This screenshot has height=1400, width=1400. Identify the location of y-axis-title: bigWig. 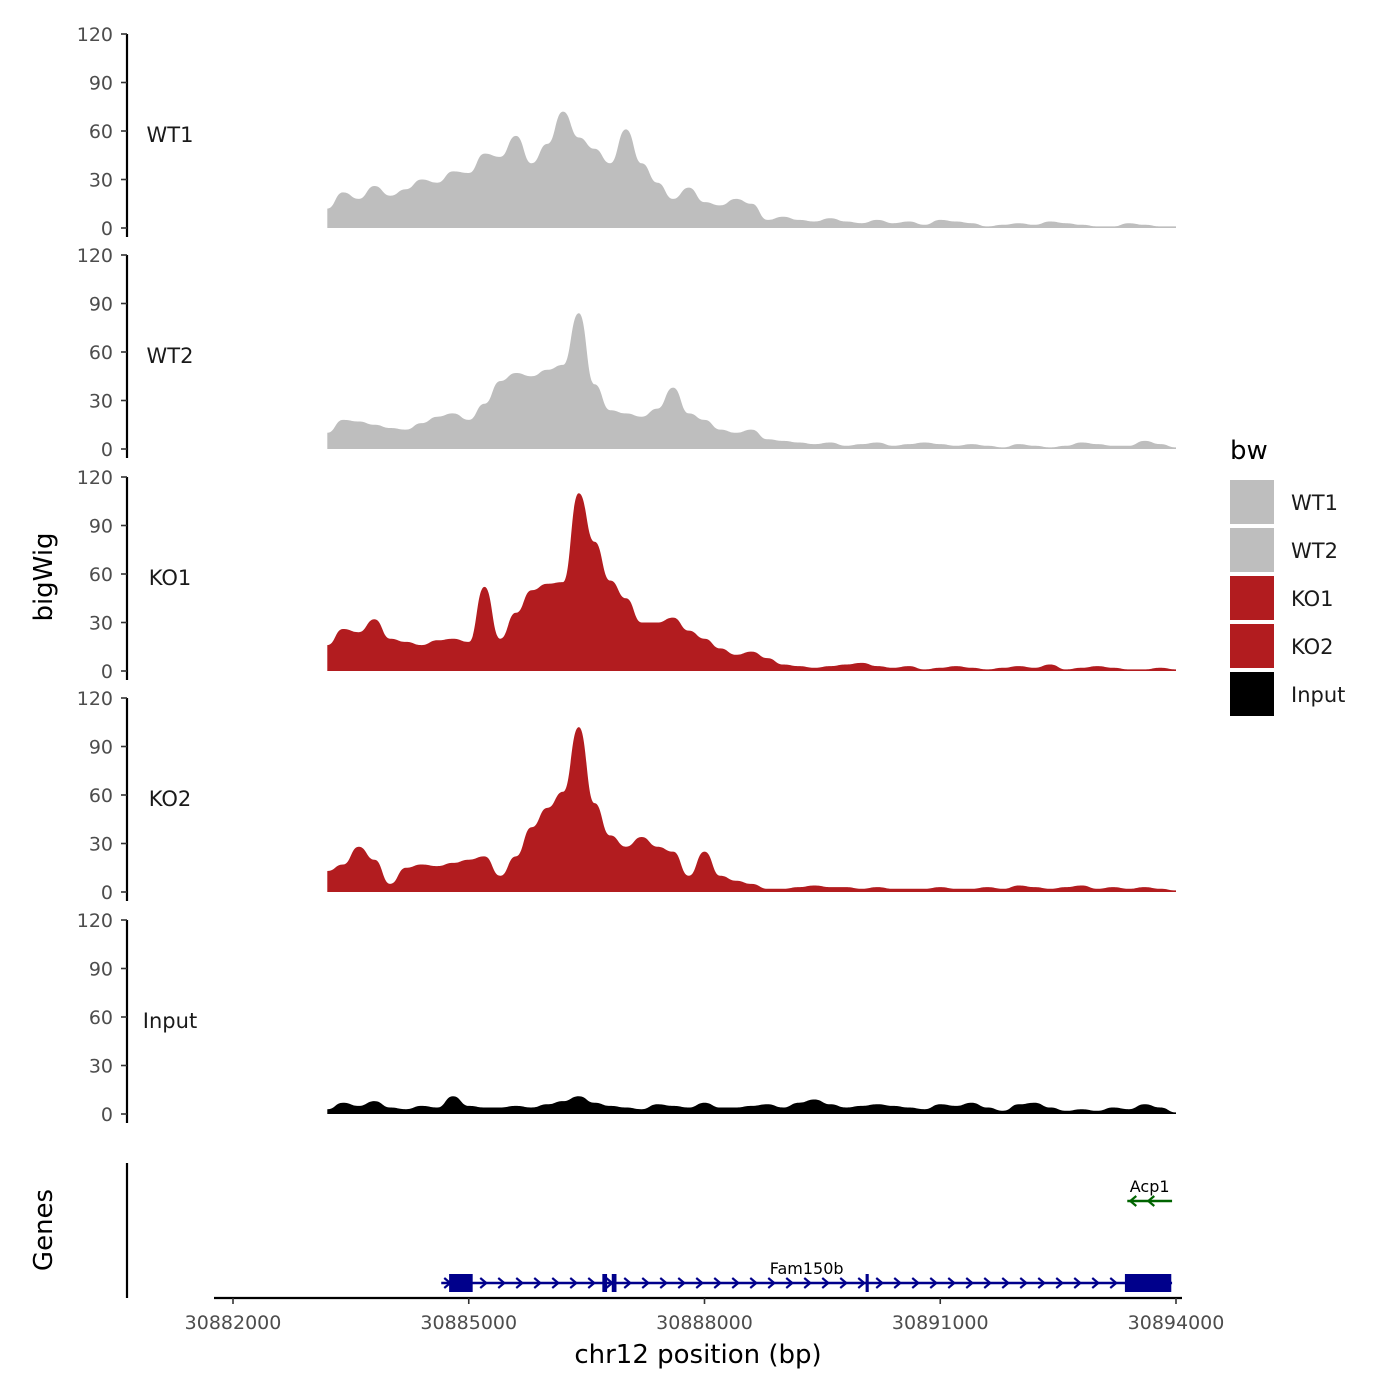
(44, 576).